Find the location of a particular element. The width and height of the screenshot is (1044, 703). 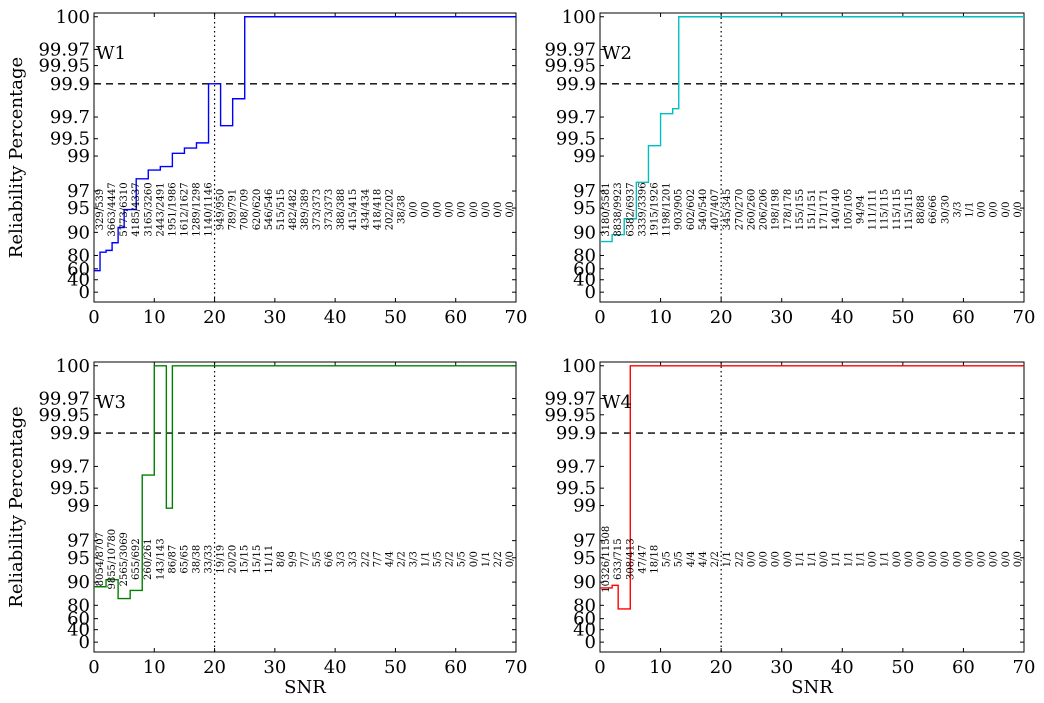

count-label: 155/155 is located at coordinates (800, 210).